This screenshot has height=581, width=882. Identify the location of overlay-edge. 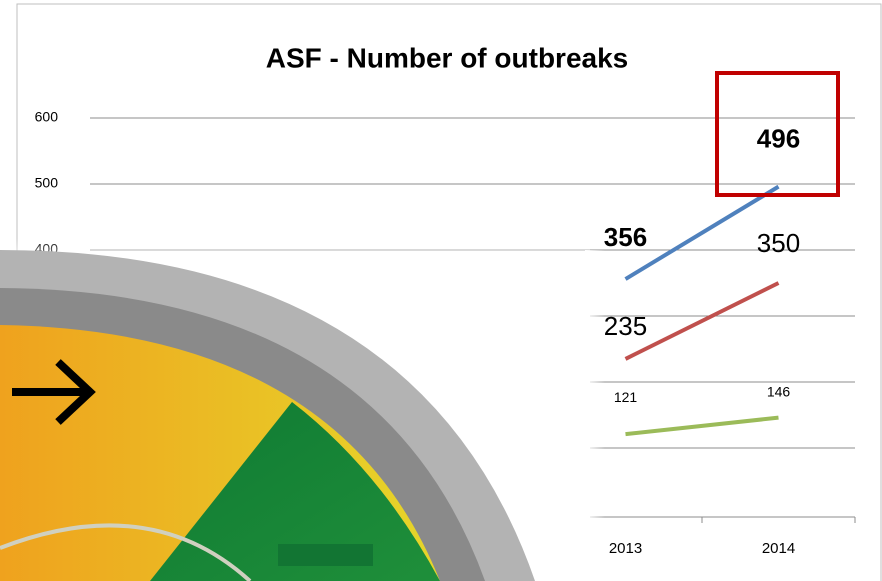
(595, 415).